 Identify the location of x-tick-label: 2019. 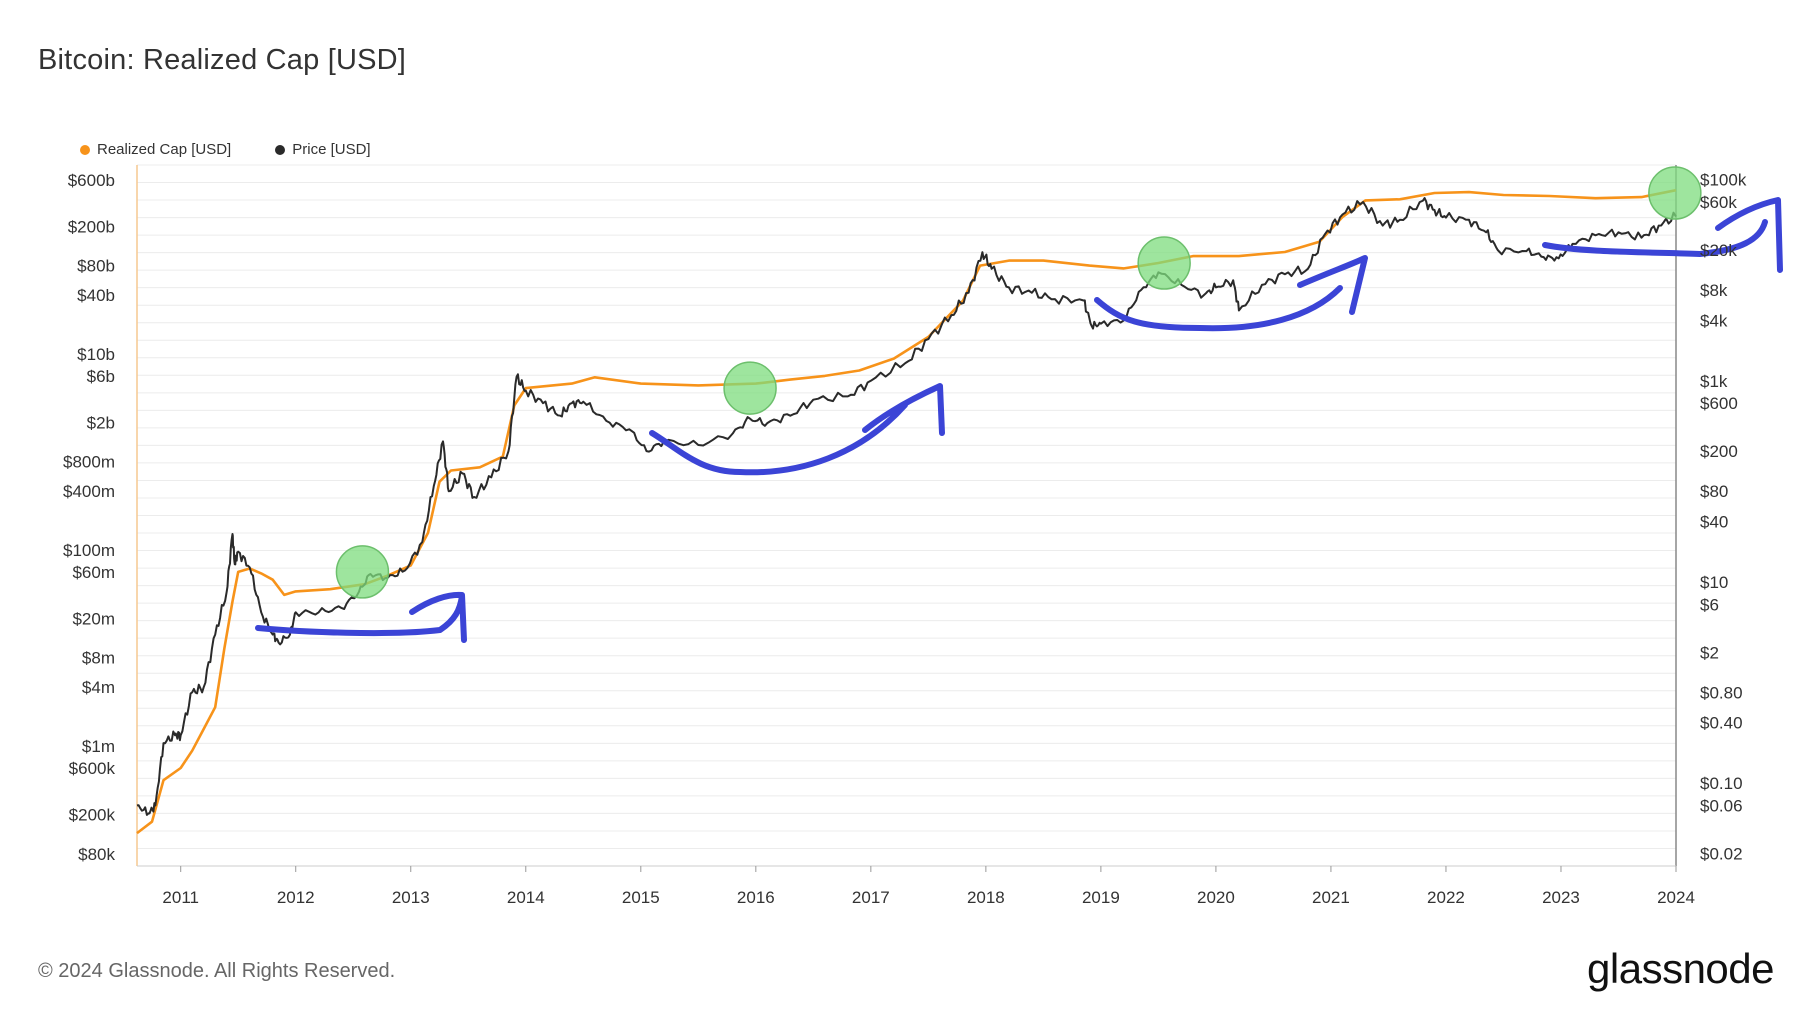
(1101, 897).